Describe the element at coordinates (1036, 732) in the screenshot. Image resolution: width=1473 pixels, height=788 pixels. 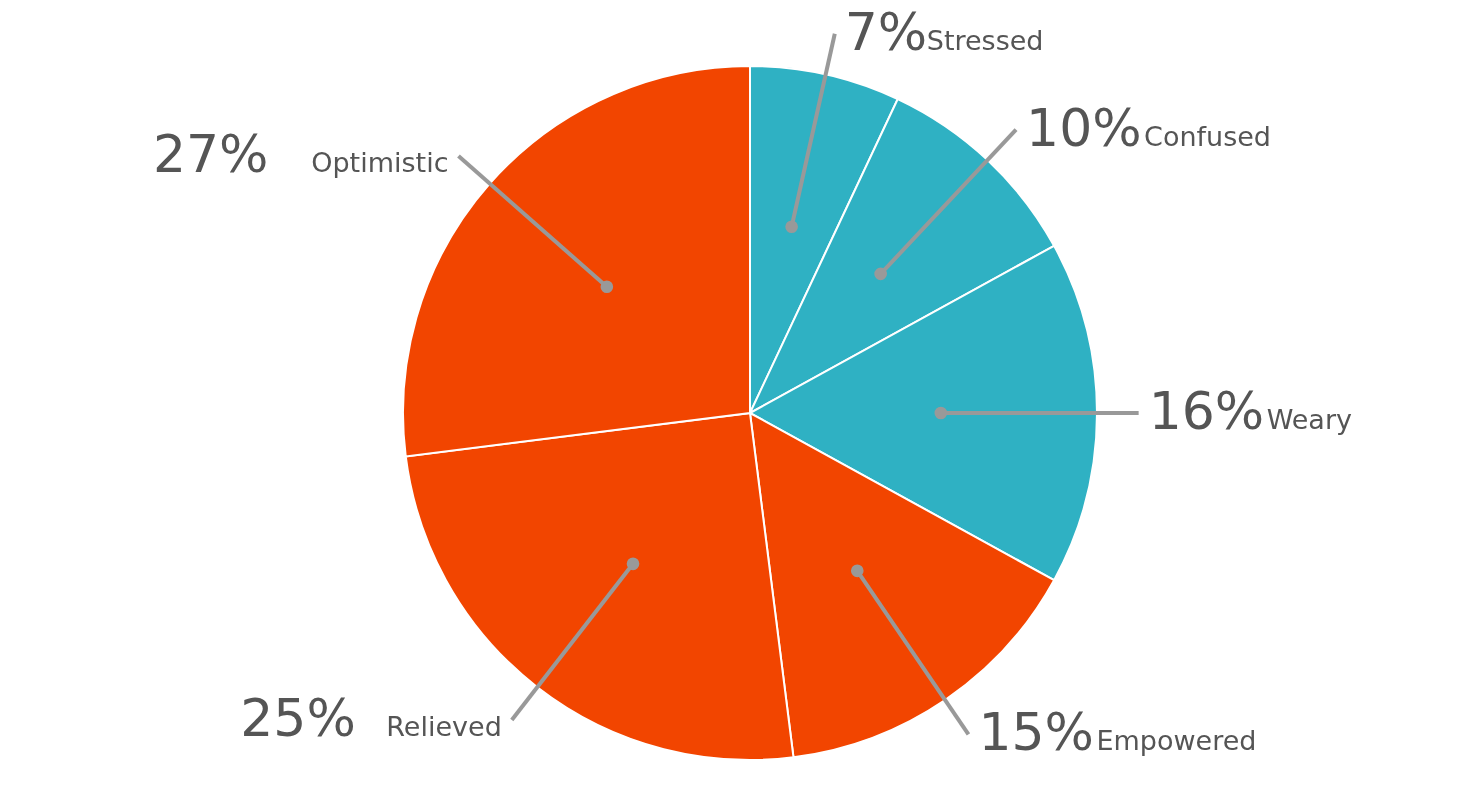
I see `data-label: 15%` at that location.